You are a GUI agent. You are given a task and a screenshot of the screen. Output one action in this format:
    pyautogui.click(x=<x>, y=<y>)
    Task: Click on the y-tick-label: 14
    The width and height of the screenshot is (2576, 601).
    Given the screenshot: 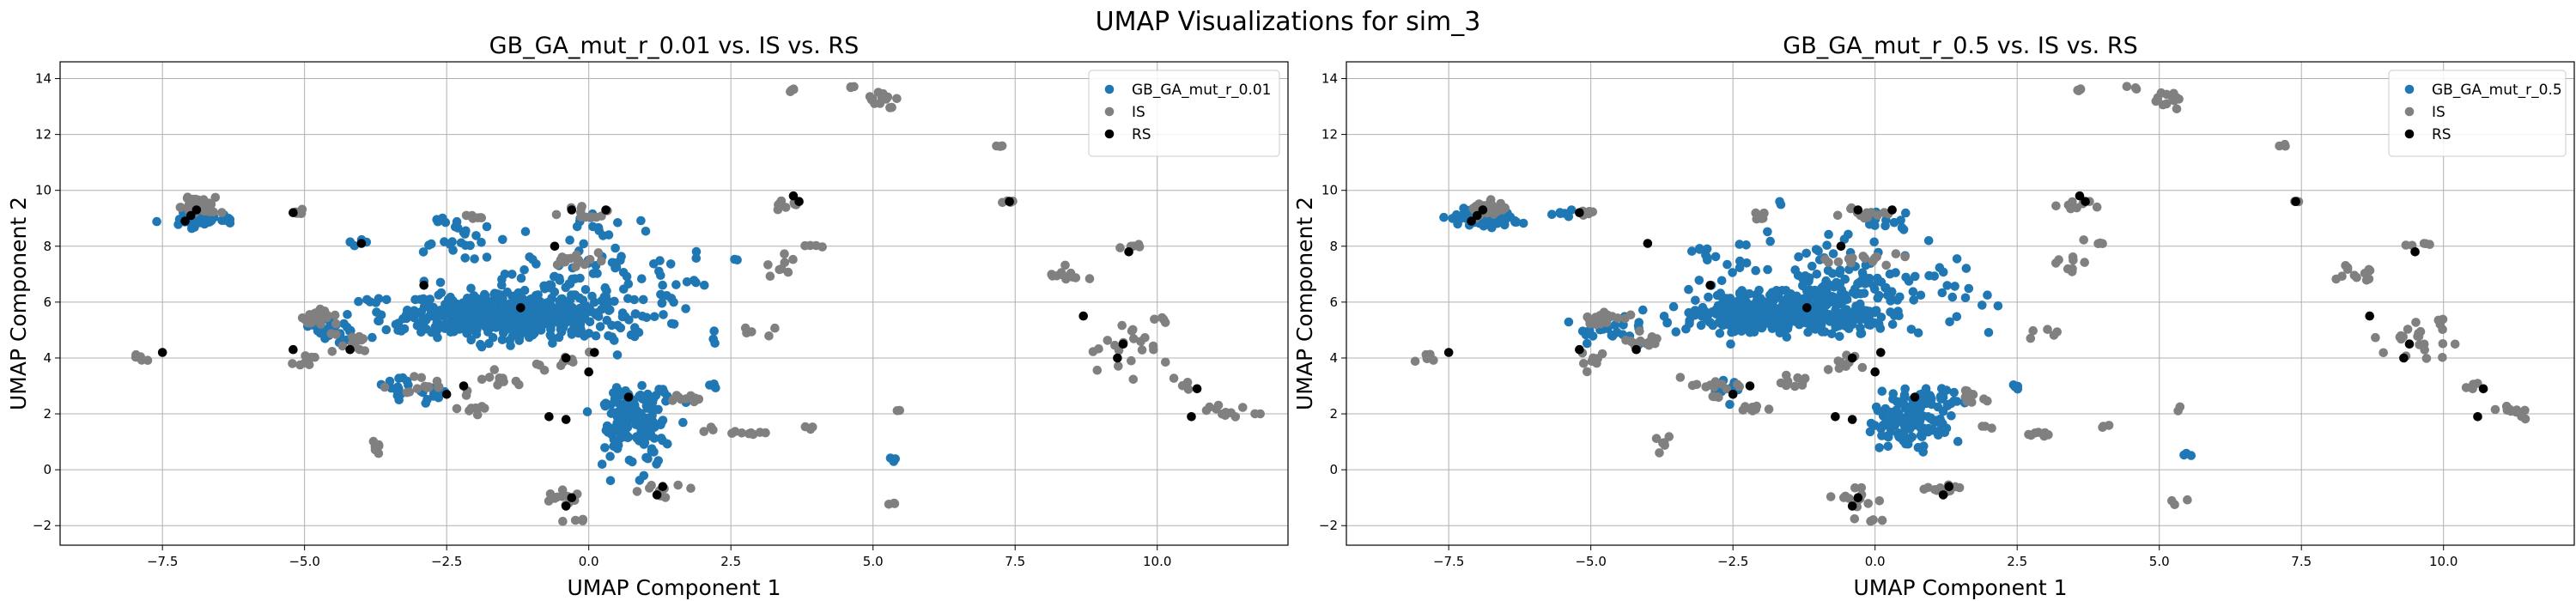 What is the action you would take?
    pyautogui.click(x=44, y=79)
    